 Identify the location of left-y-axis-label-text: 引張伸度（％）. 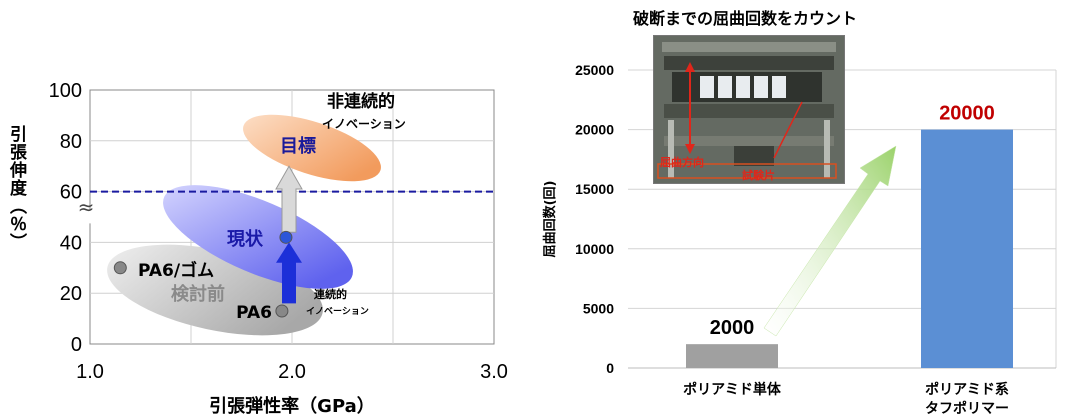
(16, 188).